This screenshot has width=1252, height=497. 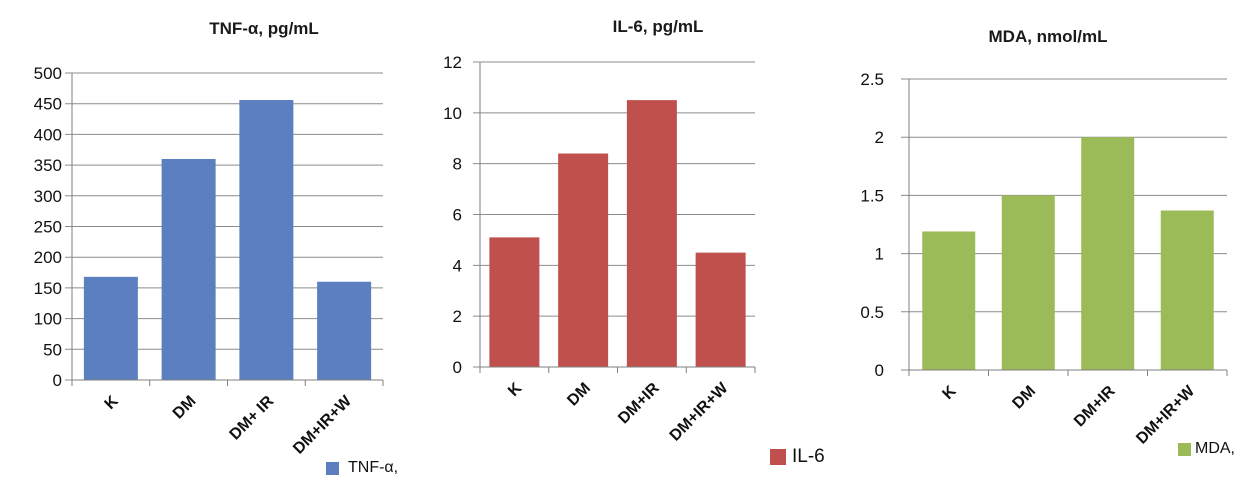 I want to click on y-tick-label: 100, so click(x=48, y=319).